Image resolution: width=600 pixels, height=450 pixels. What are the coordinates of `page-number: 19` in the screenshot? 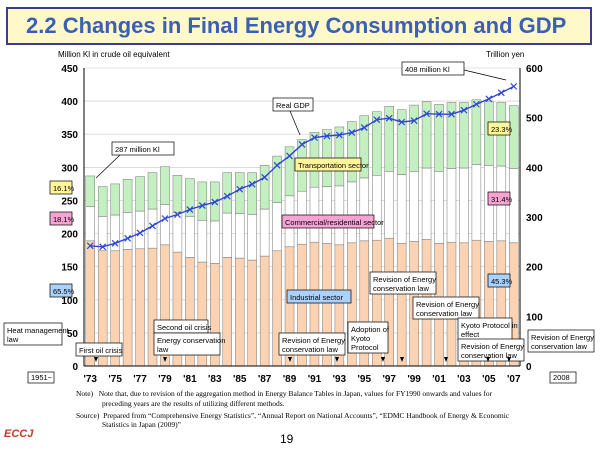 It's located at (287, 439).